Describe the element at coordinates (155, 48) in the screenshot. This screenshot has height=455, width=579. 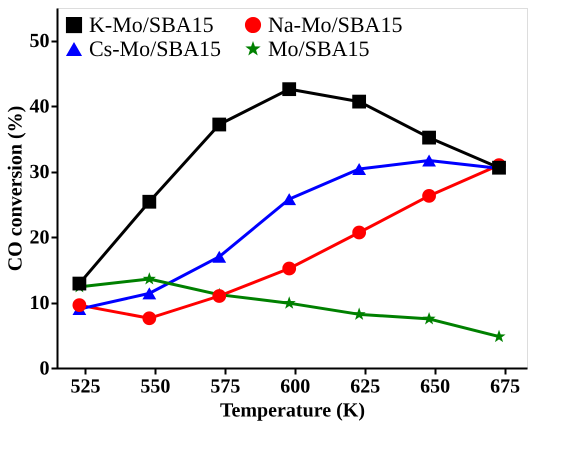
I see `legend-label: Cs-Mo/SBA15` at that location.